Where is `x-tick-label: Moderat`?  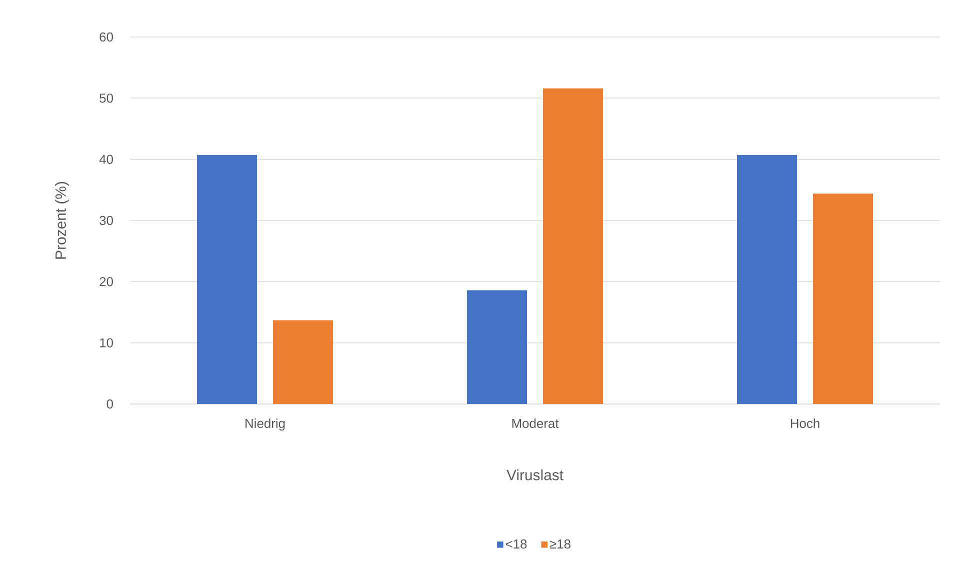 x-tick-label: Moderat is located at coordinates (535, 423).